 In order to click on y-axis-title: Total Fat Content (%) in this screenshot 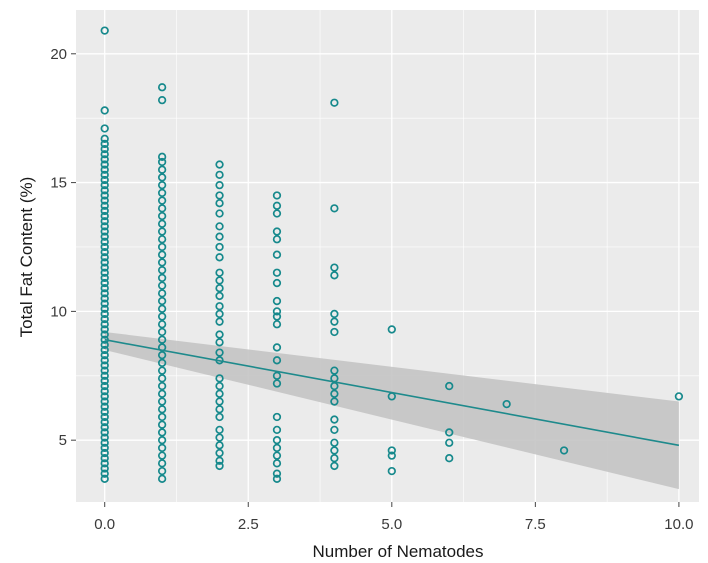, I will do `click(26, 257)`.